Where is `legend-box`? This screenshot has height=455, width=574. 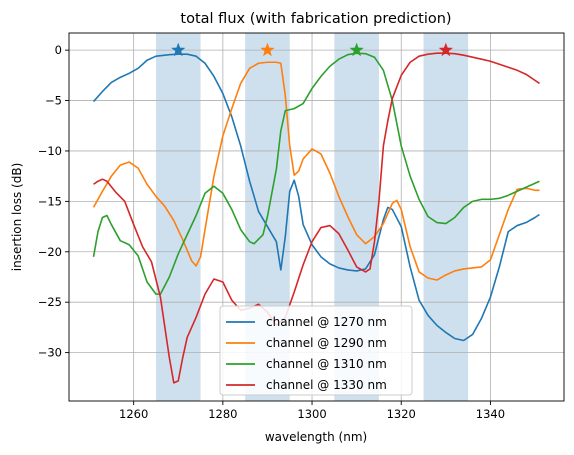 legend-box is located at coordinates (316, 350).